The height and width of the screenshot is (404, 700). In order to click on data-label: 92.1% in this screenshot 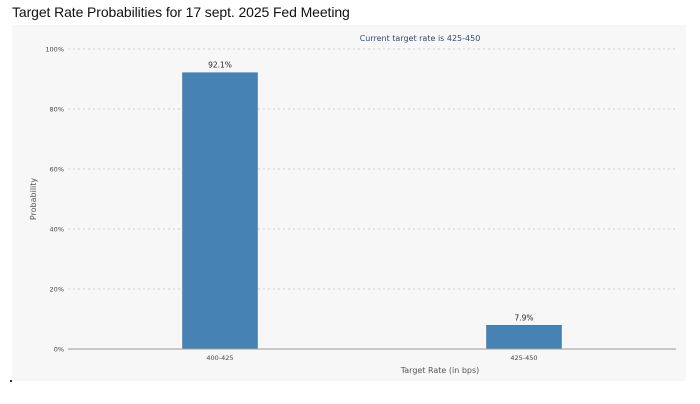, I will do `click(220, 65)`.